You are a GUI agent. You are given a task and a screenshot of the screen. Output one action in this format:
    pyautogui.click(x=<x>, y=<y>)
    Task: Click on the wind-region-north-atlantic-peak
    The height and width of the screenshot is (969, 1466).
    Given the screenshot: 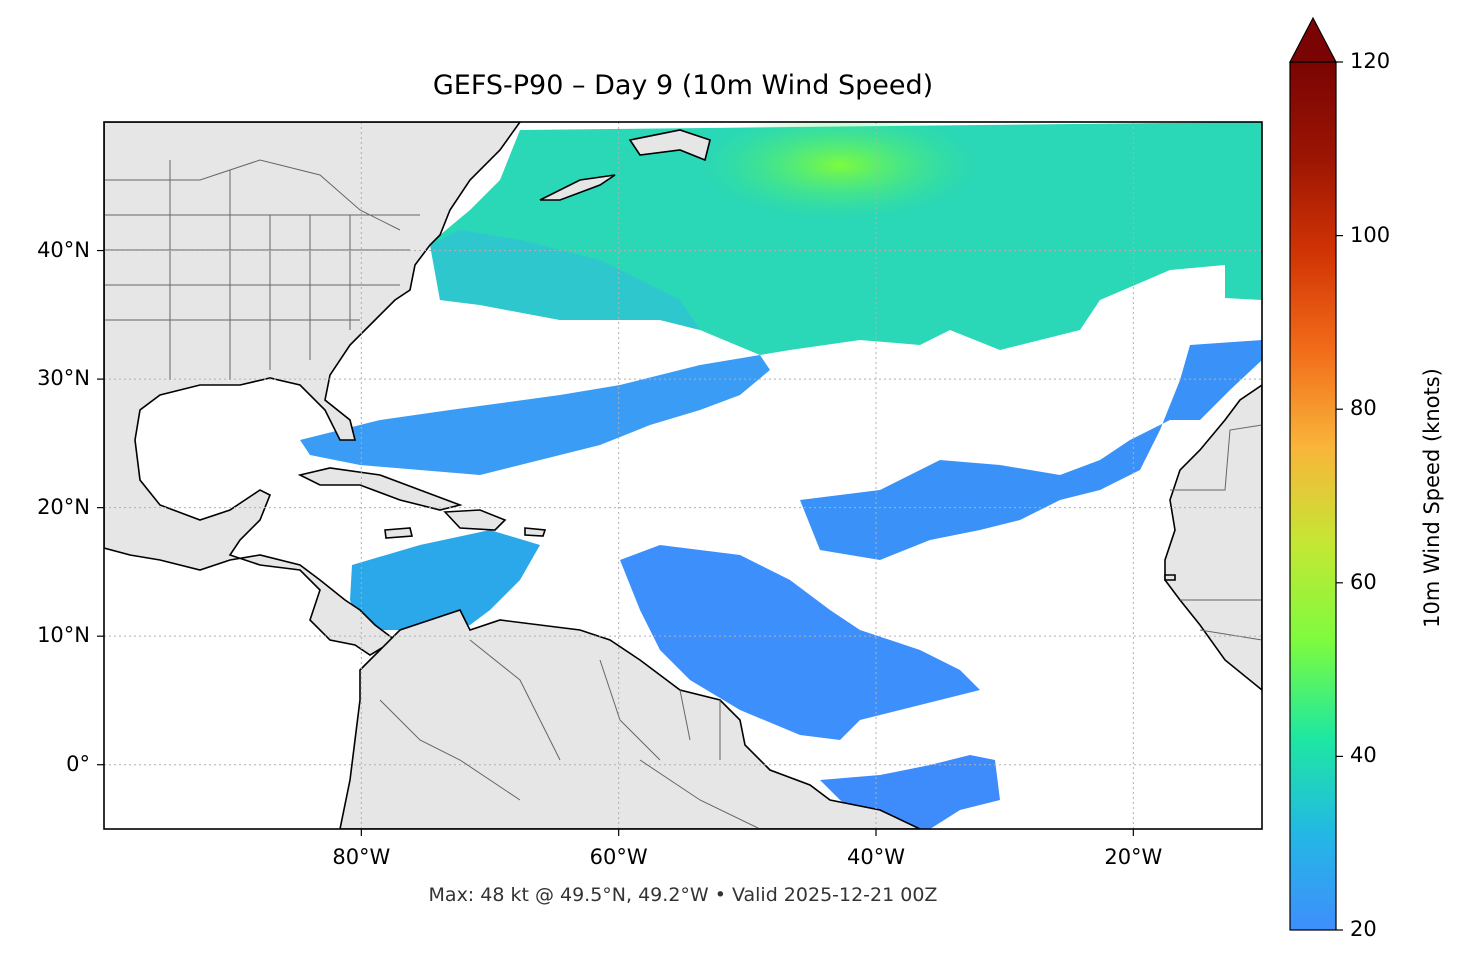 What is the action you would take?
    pyautogui.click(x=840, y=171)
    